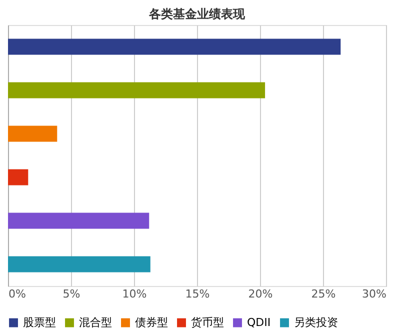 This screenshot has height=334, width=400. What do you see at coordinates (134, 294) in the screenshot?
I see `x-tick-label: 10%` at bounding box center [134, 294].